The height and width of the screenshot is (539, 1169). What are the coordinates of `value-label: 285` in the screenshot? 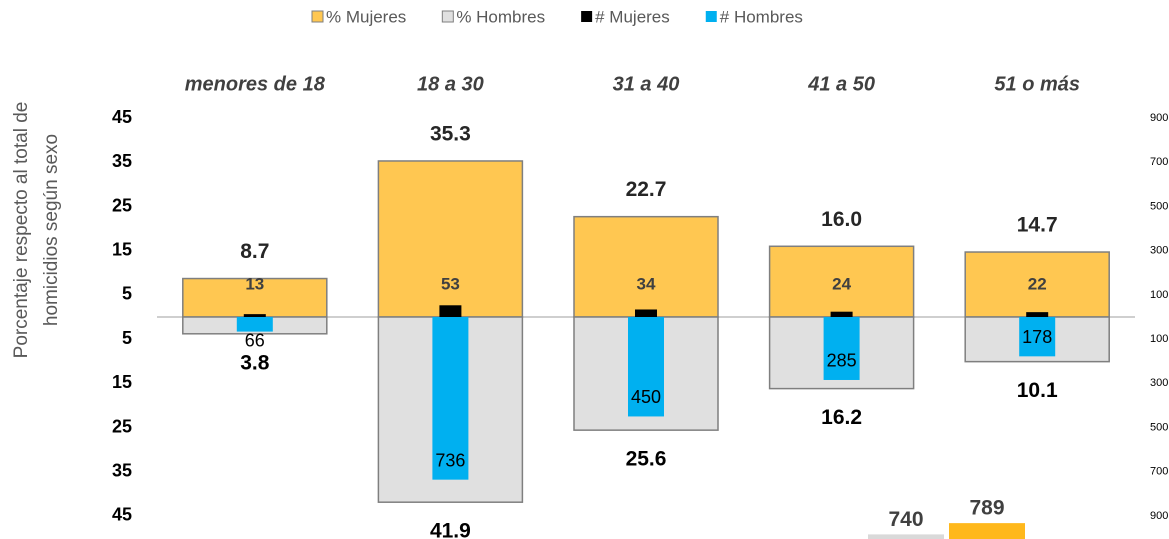 It's located at (842, 361).